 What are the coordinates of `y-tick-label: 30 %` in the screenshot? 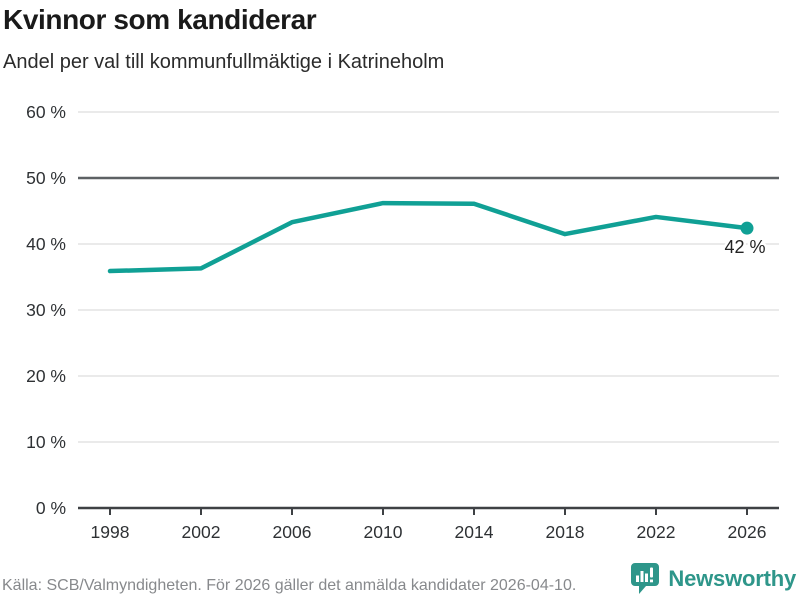 It's located at (46, 310).